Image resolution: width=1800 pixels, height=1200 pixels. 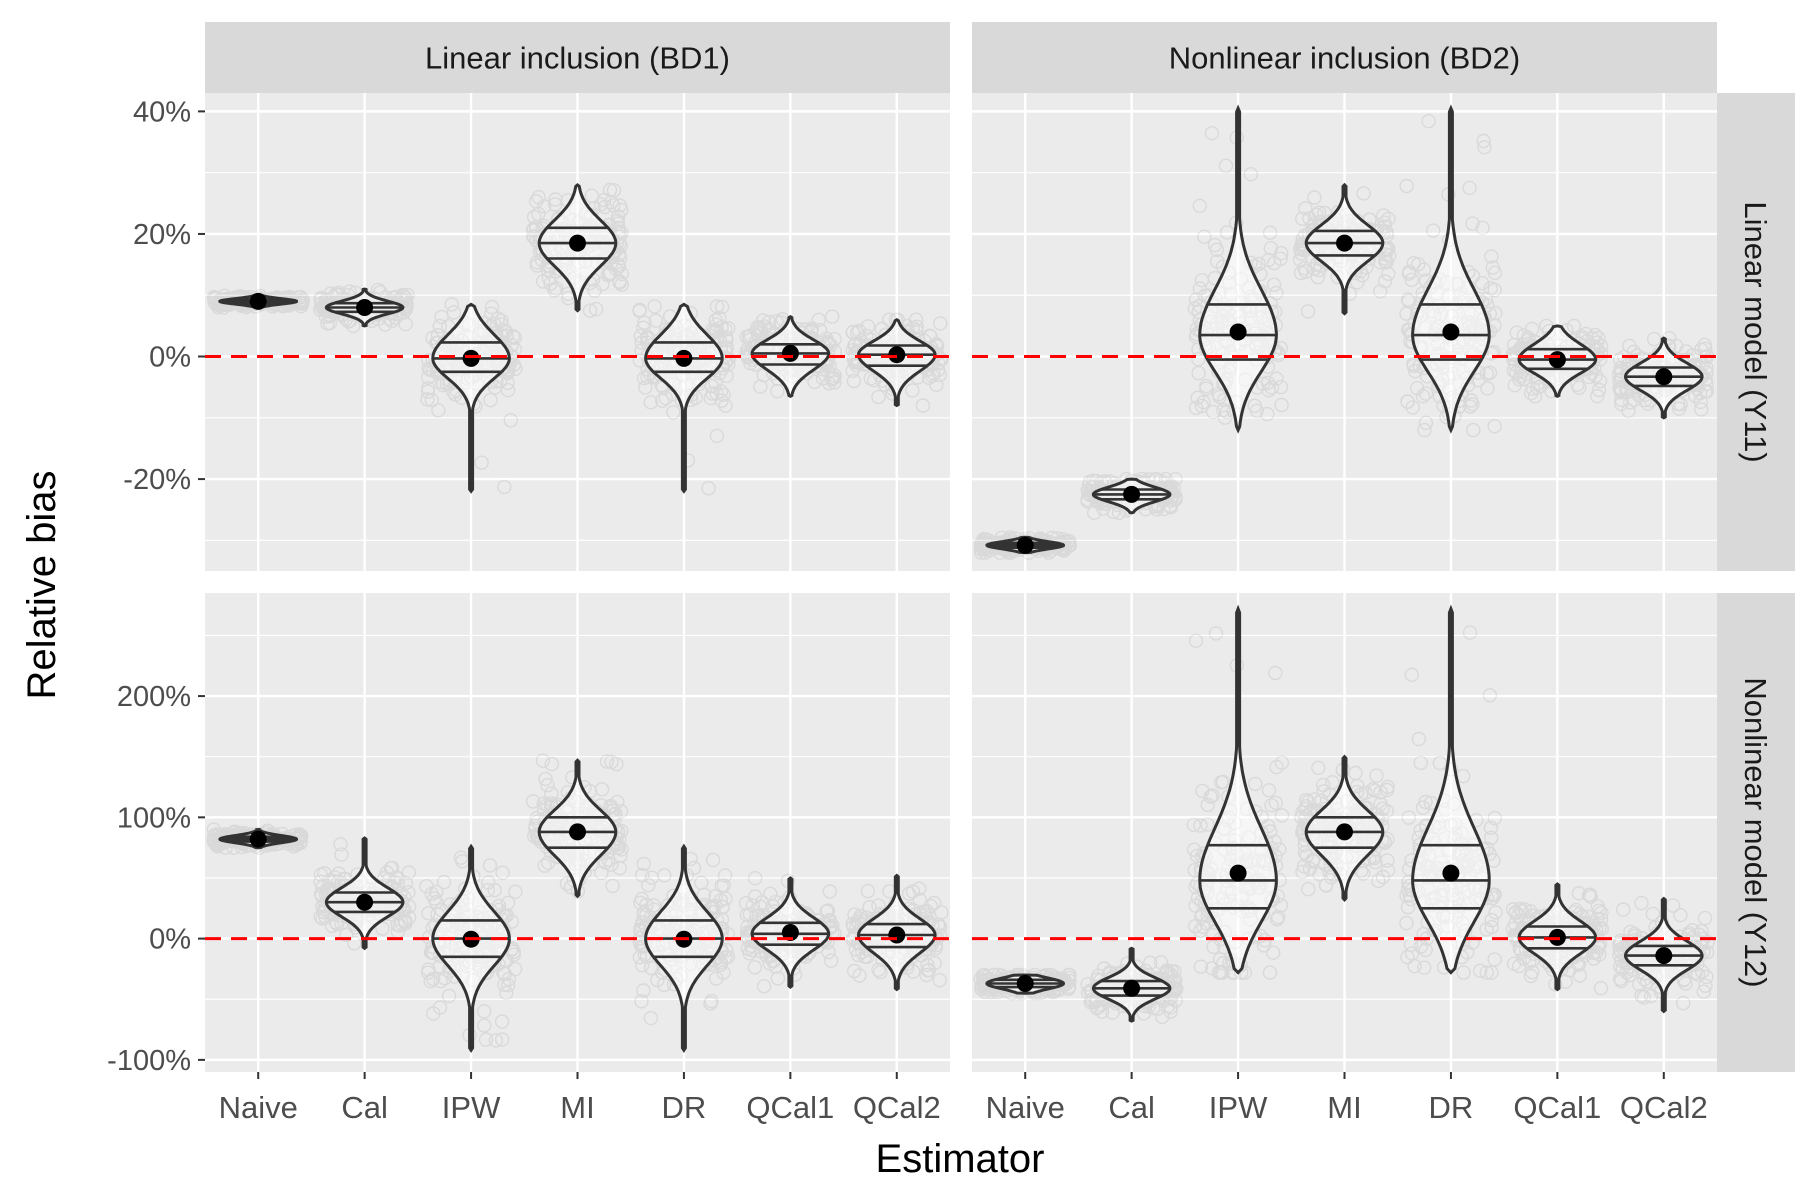 I want to click on mean-point-Cal, so click(x=365, y=902).